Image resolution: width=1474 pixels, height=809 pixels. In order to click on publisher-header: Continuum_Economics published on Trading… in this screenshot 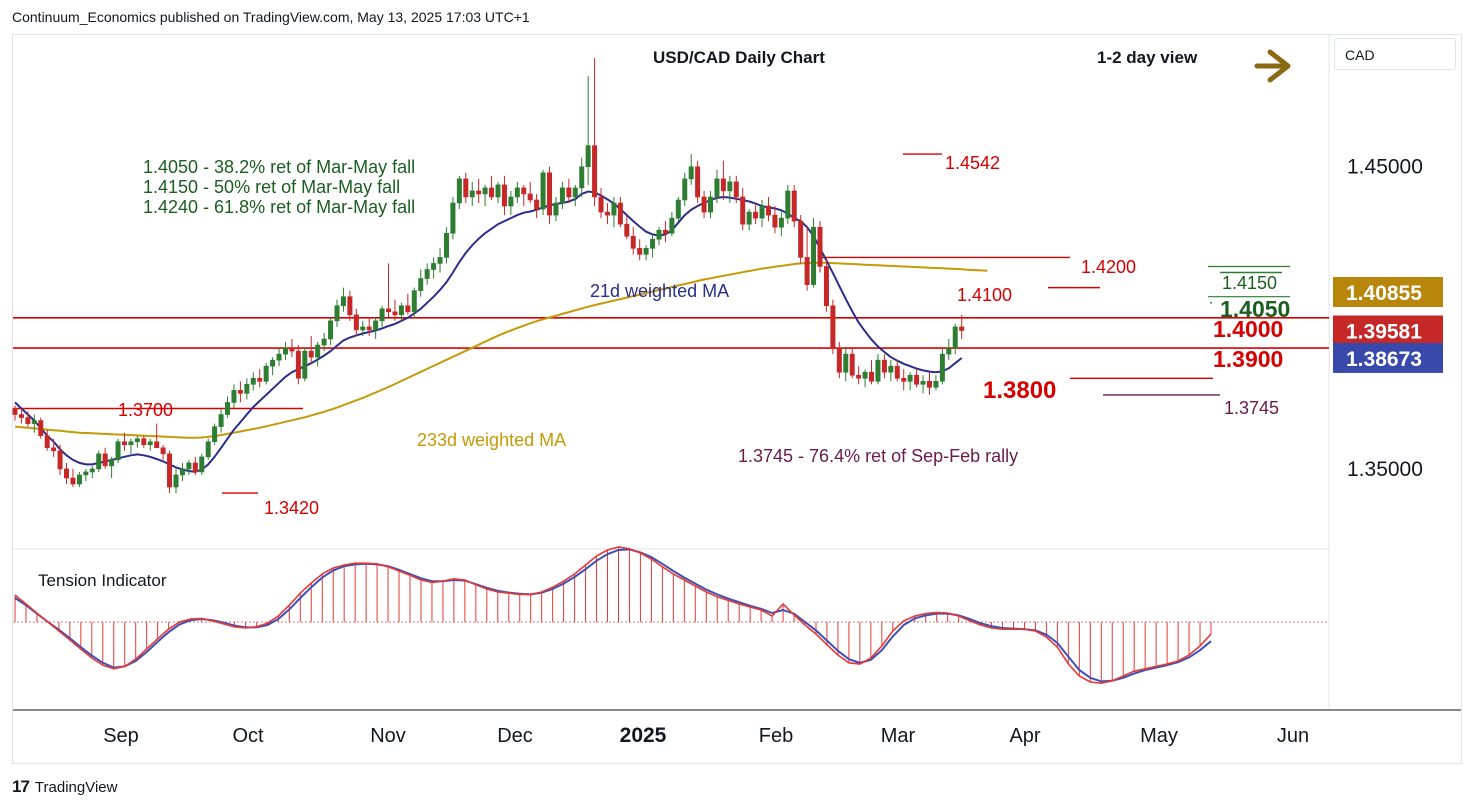, I will do `click(271, 17)`.